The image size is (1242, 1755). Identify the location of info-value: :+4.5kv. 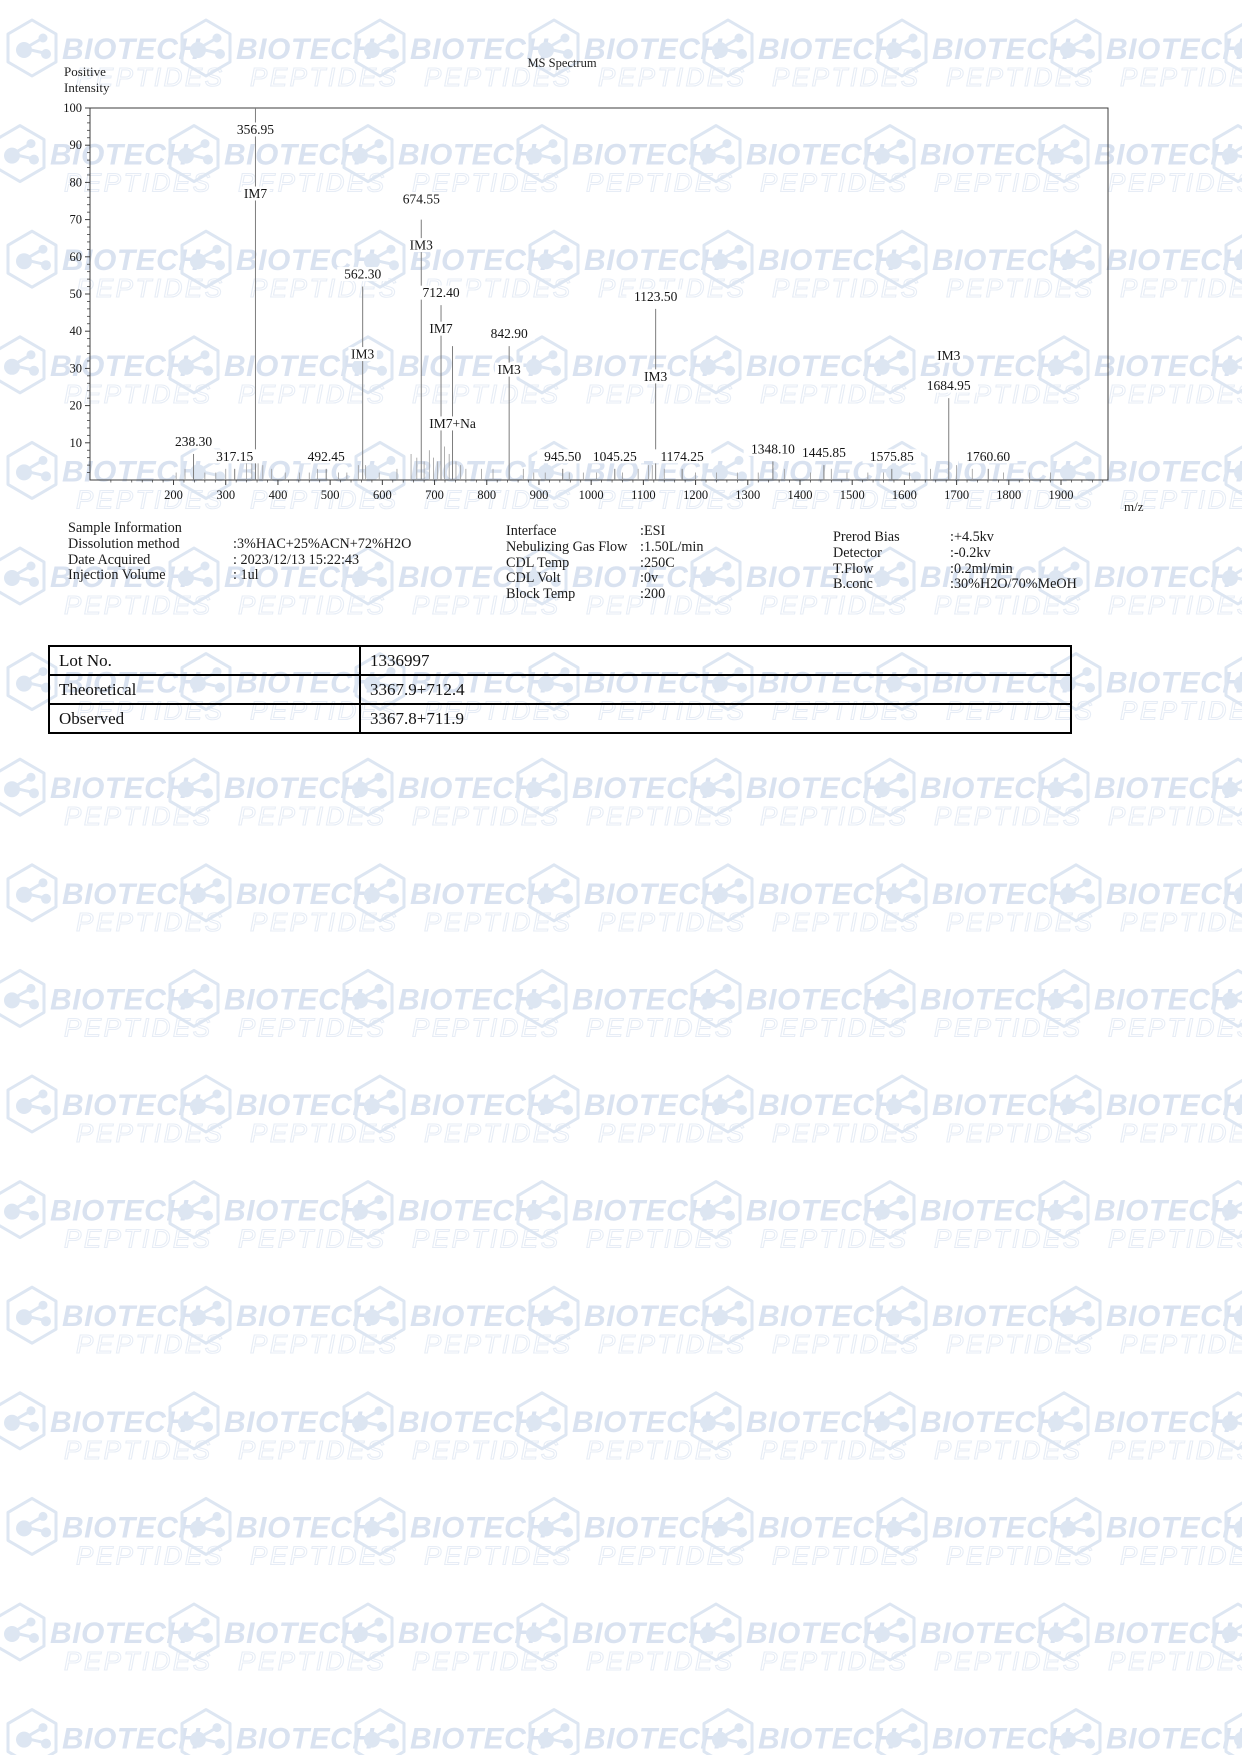
(972, 537).